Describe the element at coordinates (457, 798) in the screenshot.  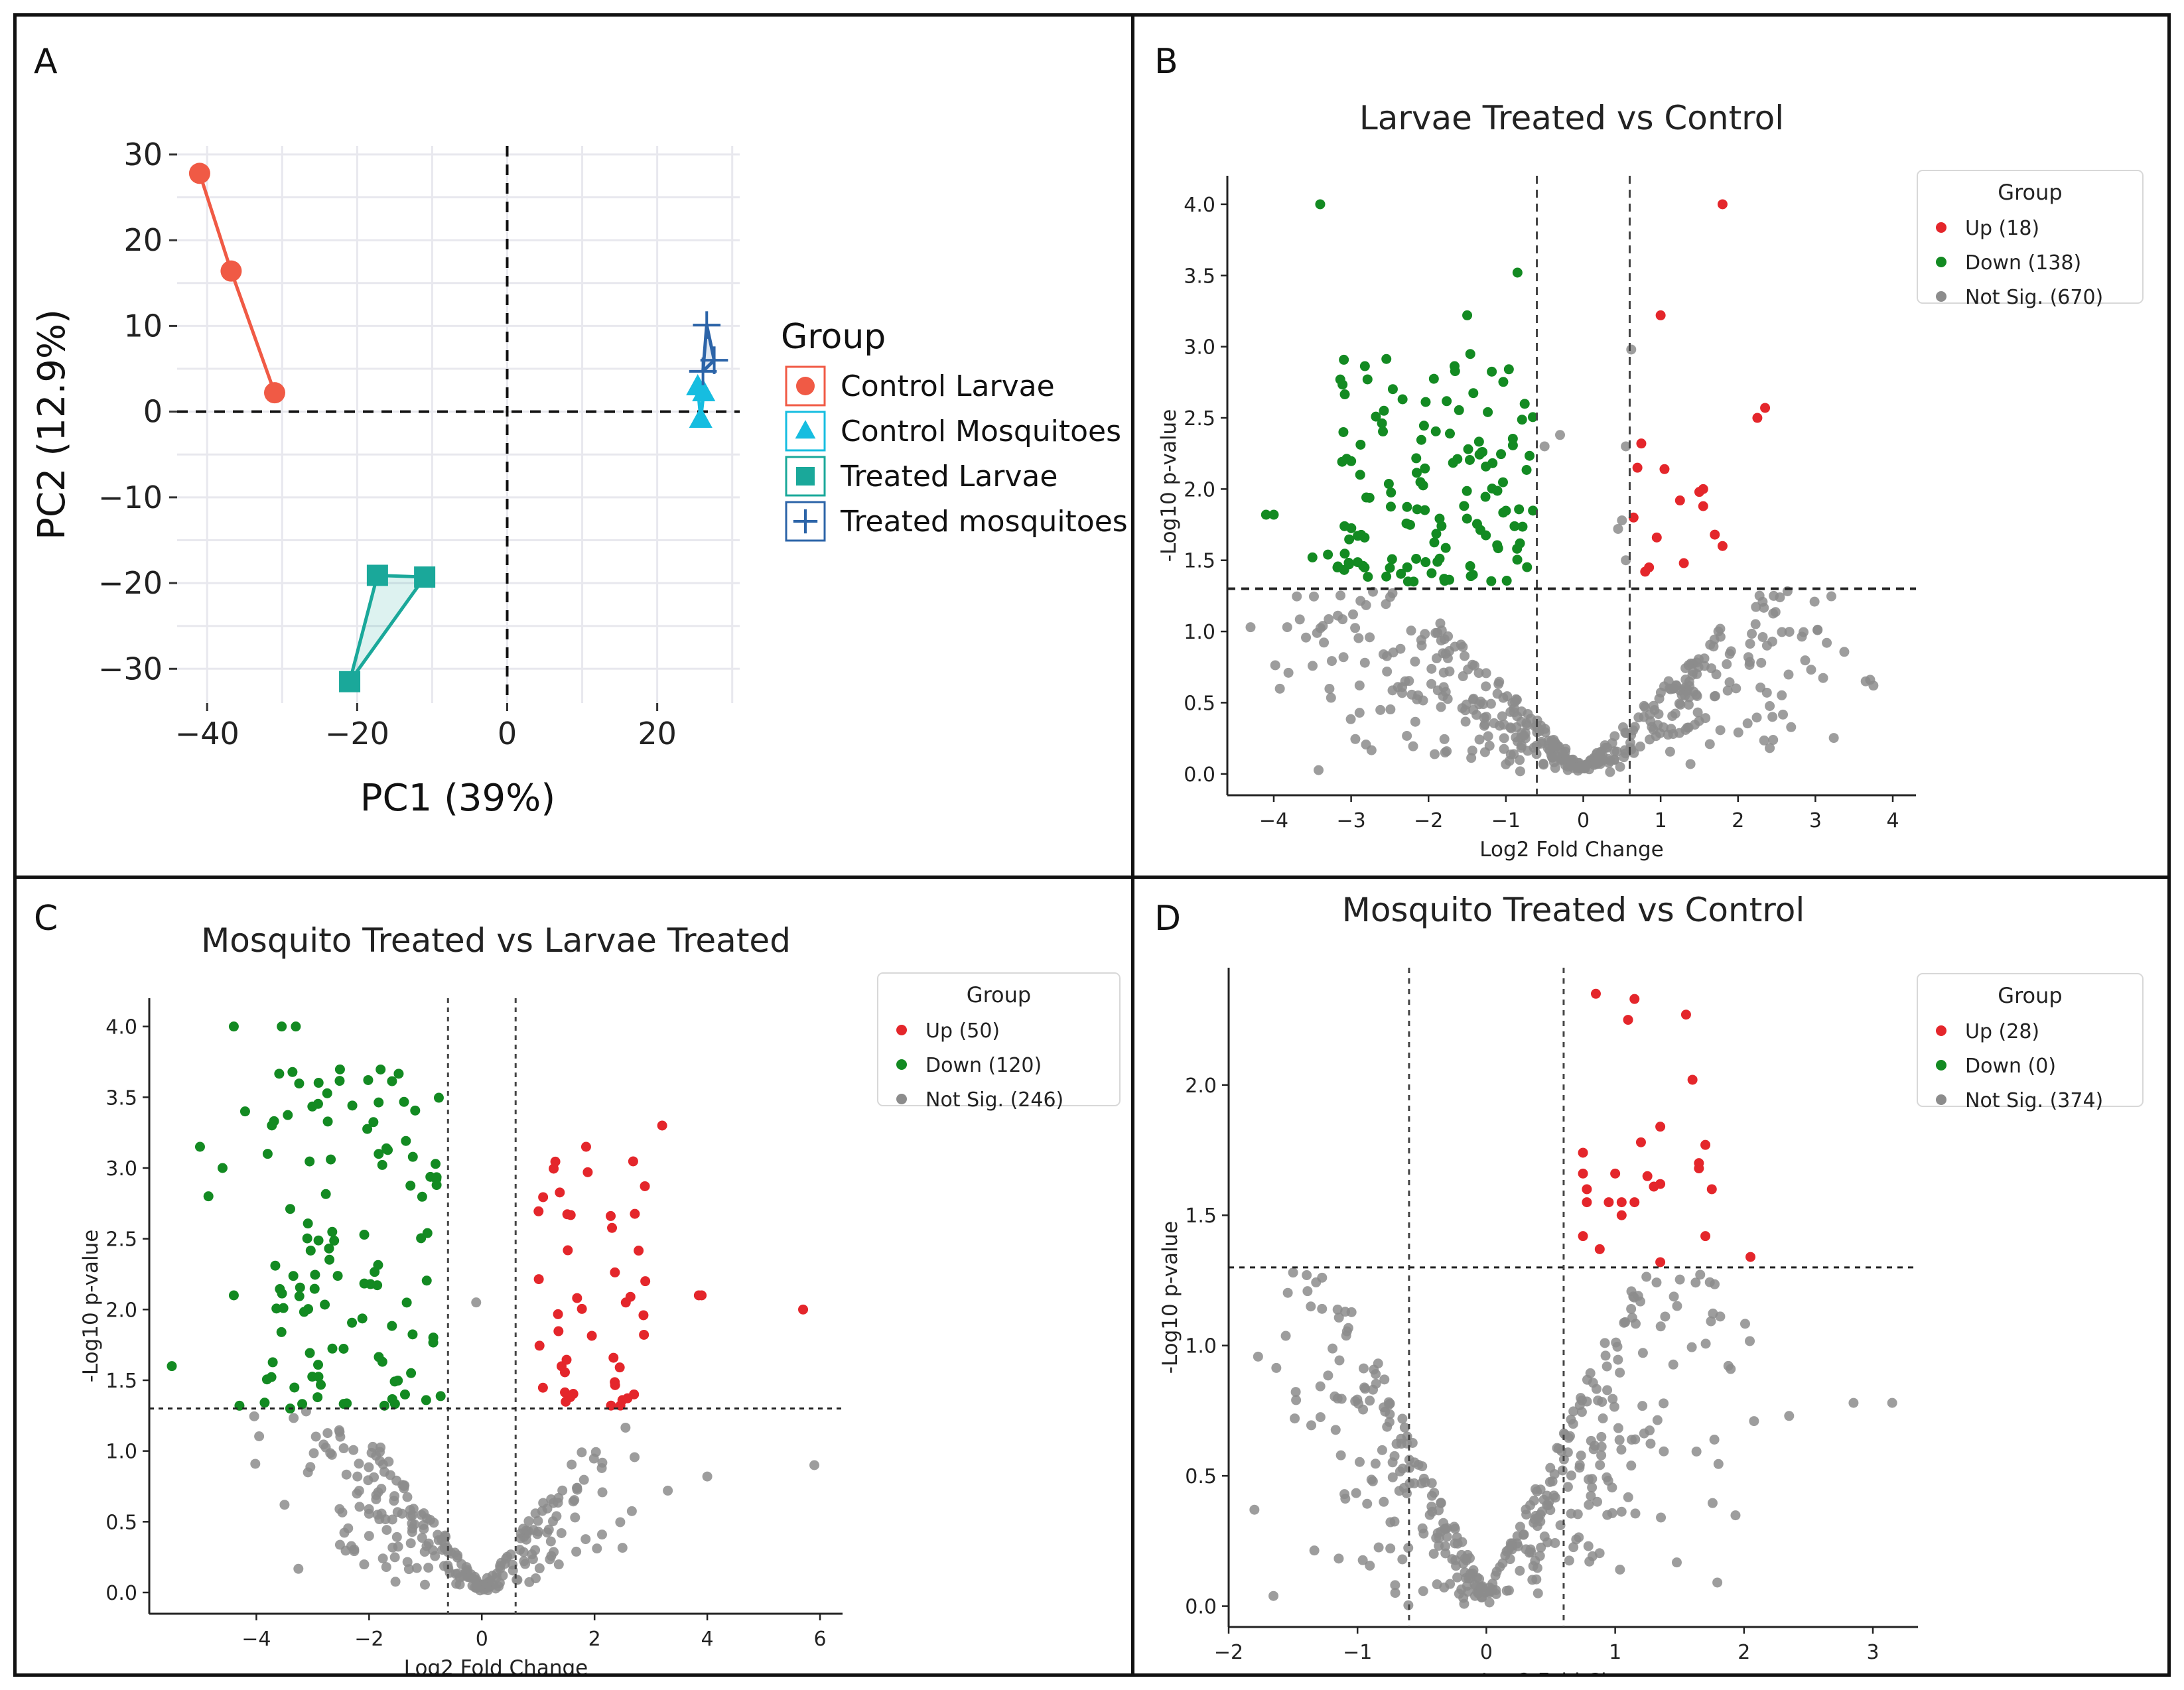
I see `x-axis-label: PC1 (39%)` at that location.